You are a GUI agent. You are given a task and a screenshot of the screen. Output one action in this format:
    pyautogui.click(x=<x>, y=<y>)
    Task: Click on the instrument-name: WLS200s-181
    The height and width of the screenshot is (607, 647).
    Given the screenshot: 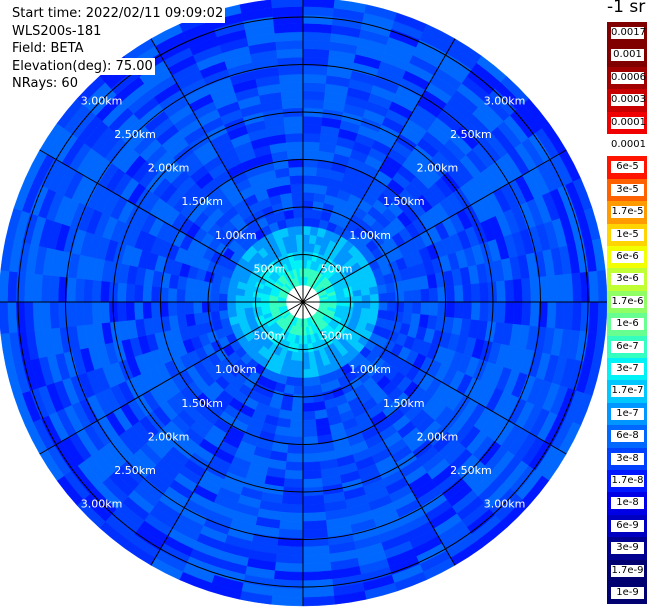 What is the action you would take?
    pyautogui.click(x=58, y=31)
    